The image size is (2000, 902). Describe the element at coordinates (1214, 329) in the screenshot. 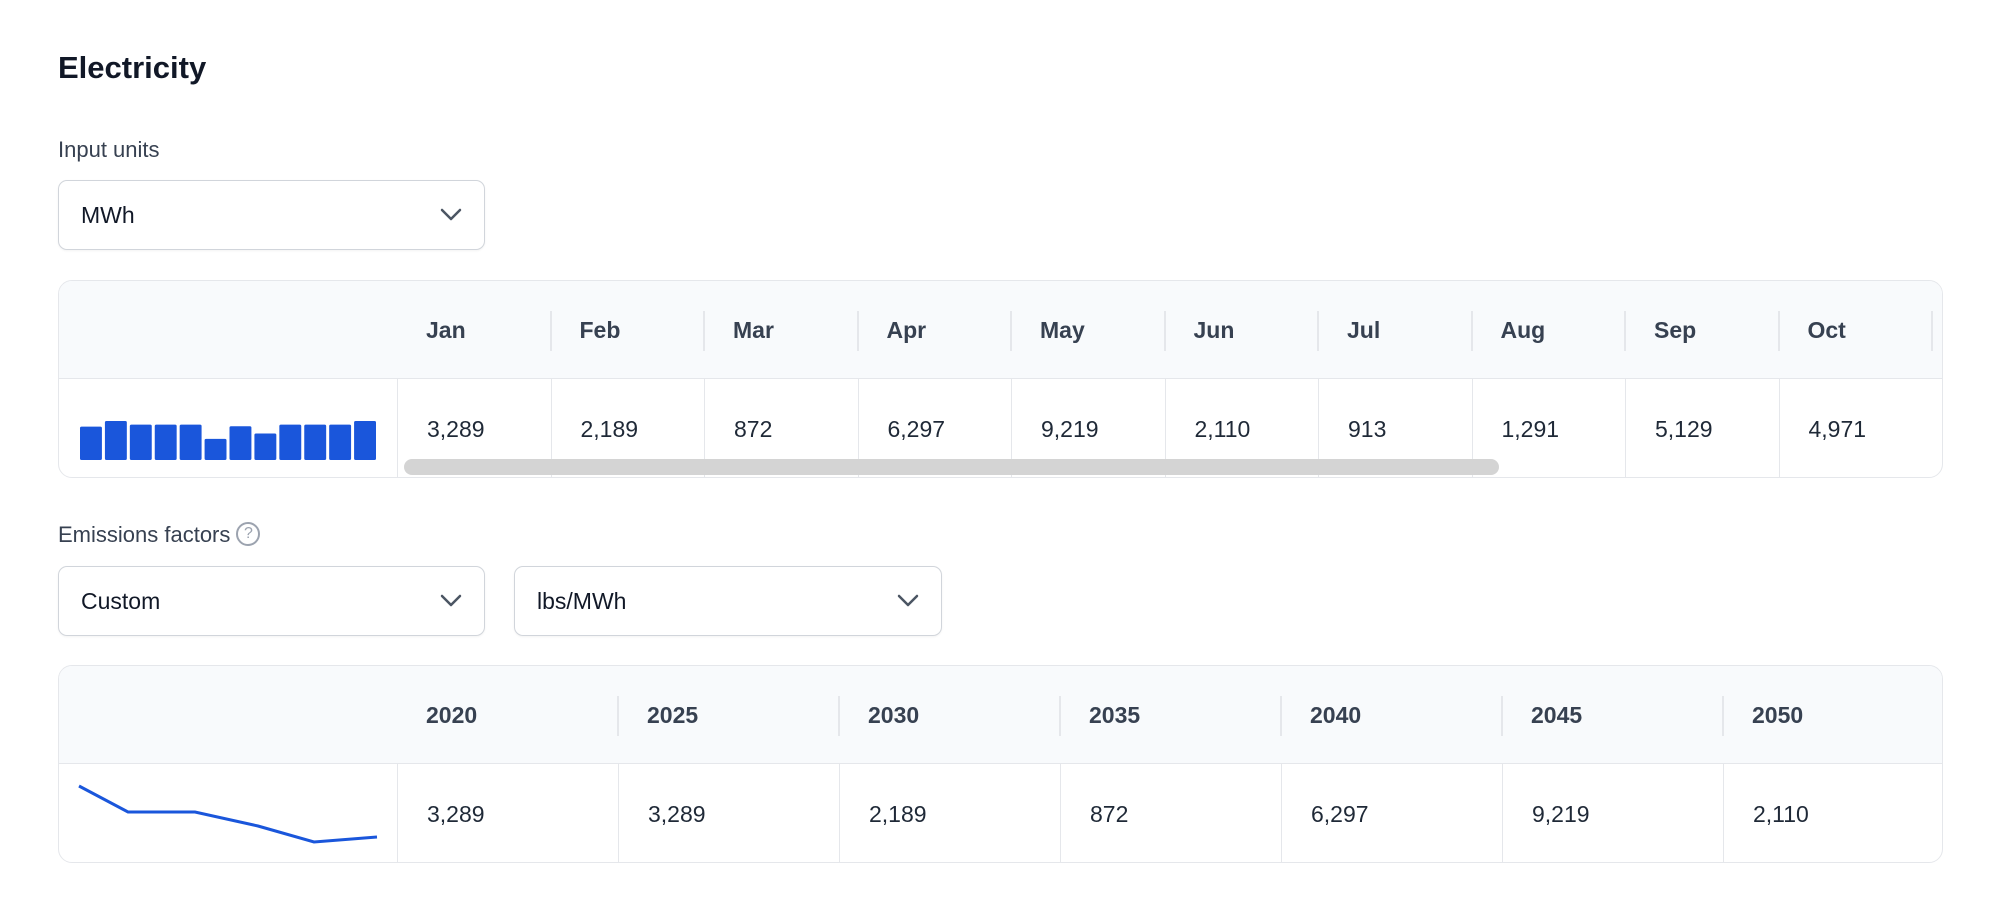

I see `column-header: Jun` at that location.